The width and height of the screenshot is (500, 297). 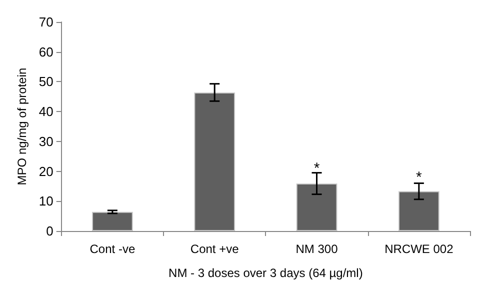 What do you see at coordinates (46, 52) in the screenshot?
I see `y-tick-label: 60` at bounding box center [46, 52].